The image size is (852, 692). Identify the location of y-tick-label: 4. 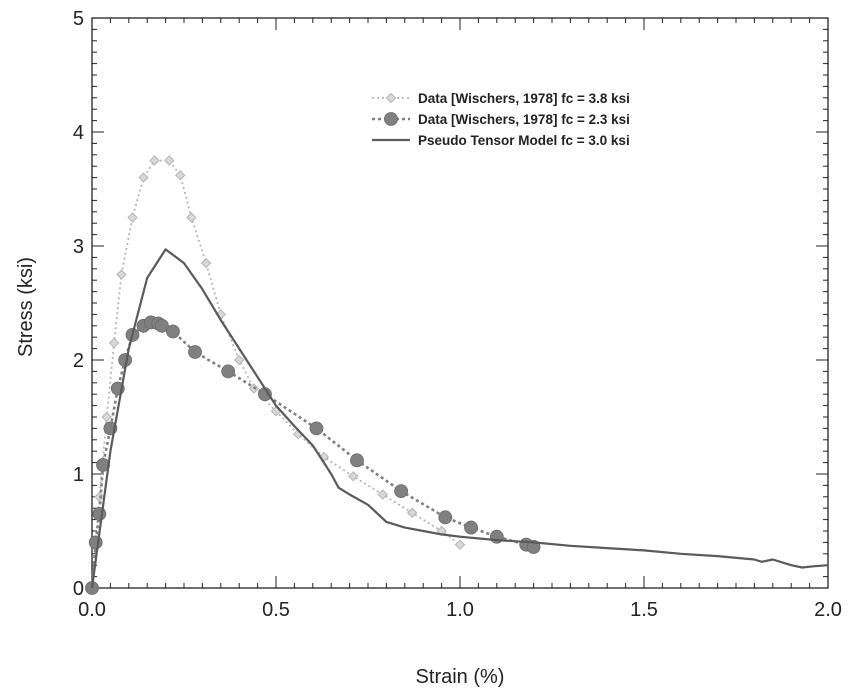
(78, 133).